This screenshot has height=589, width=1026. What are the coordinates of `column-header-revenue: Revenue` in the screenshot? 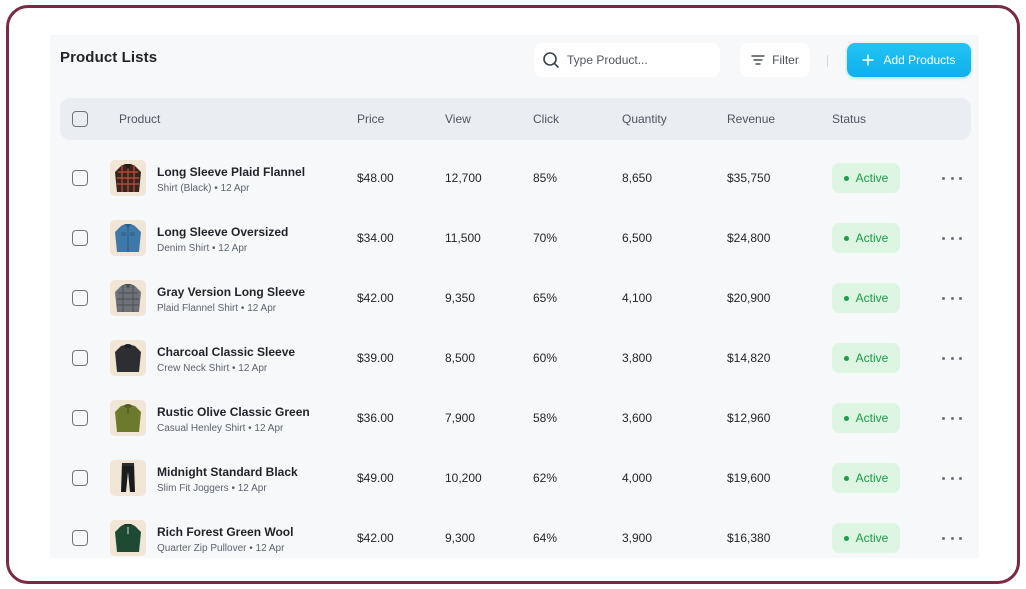 It's located at (751, 119).